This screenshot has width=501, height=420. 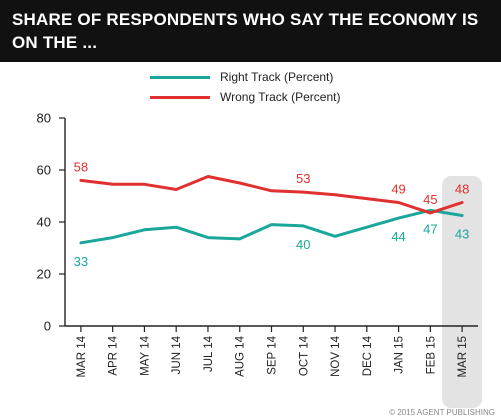 I want to click on y-tick-label: 0, so click(x=47, y=326).